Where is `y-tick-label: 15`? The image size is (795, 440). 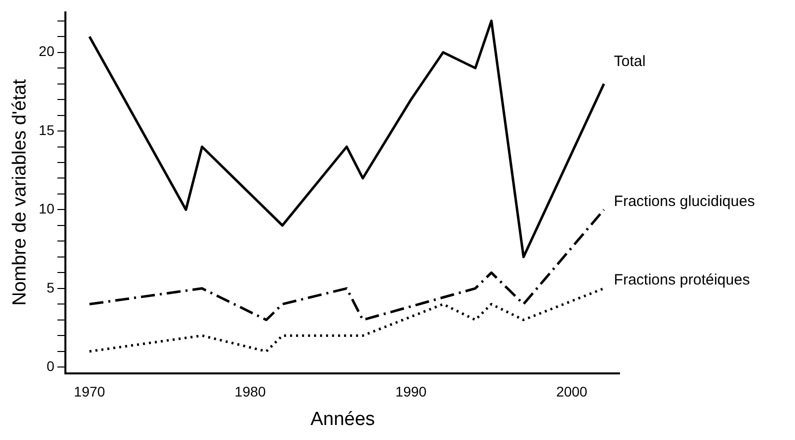 y-tick-label: 15 is located at coordinates (46, 130).